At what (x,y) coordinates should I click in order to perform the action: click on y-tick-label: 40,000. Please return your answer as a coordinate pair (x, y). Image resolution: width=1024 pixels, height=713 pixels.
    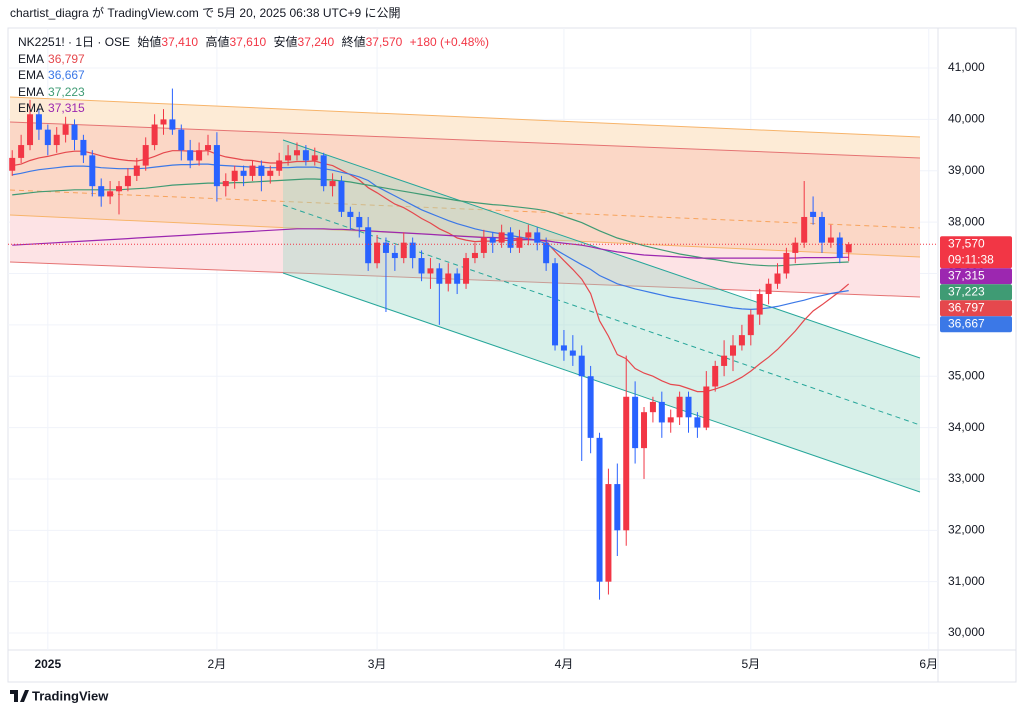
    Looking at the image, I should click on (966, 119).